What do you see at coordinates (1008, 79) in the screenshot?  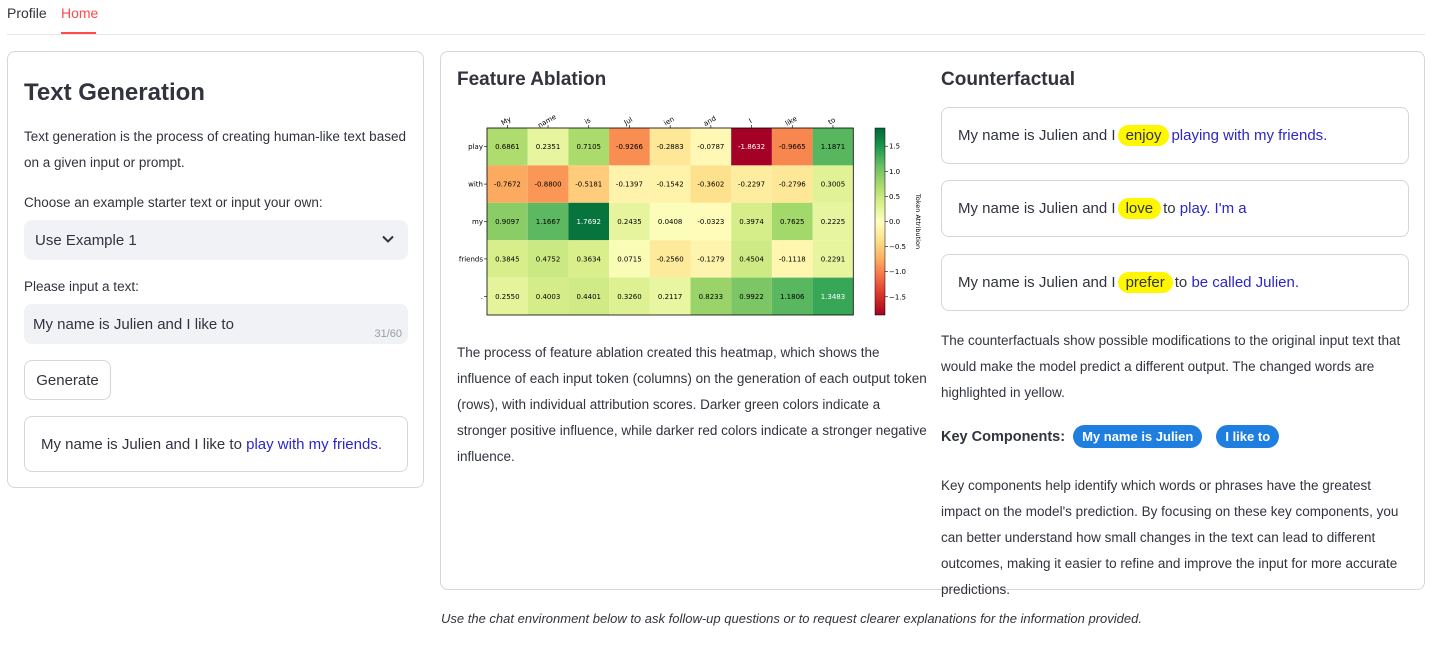 I see `counterfactual-title: Counterfactual` at bounding box center [1008, 79].